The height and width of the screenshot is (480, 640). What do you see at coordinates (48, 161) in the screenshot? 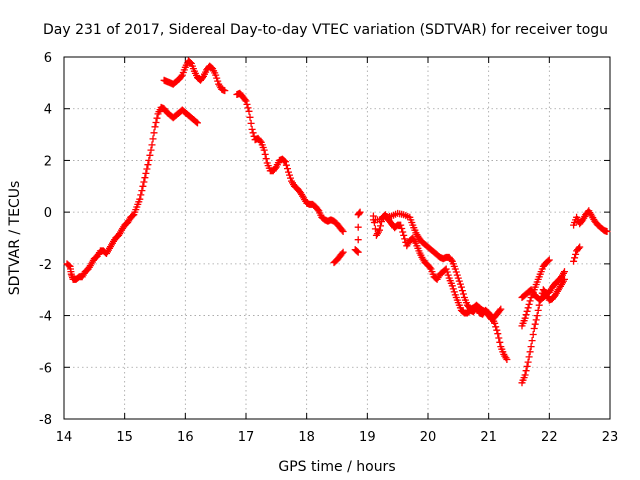
I see `y-tick-label: 2` at bounding box center [48, 161].